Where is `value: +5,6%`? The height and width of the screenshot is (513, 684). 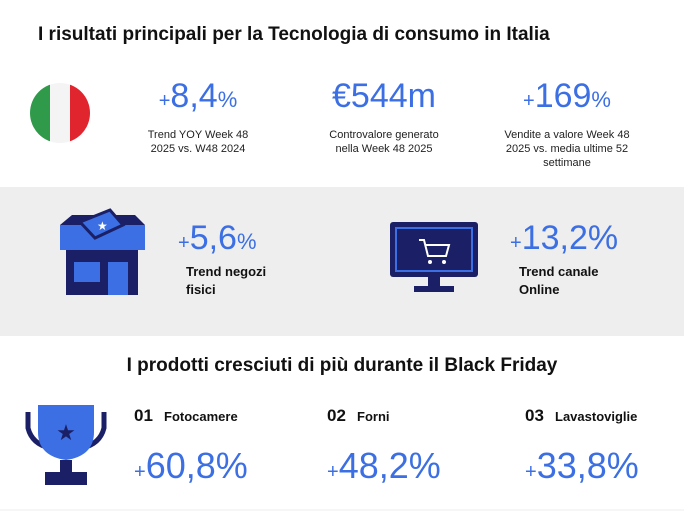 value: +5,6% is located at coordinates (217, 238).